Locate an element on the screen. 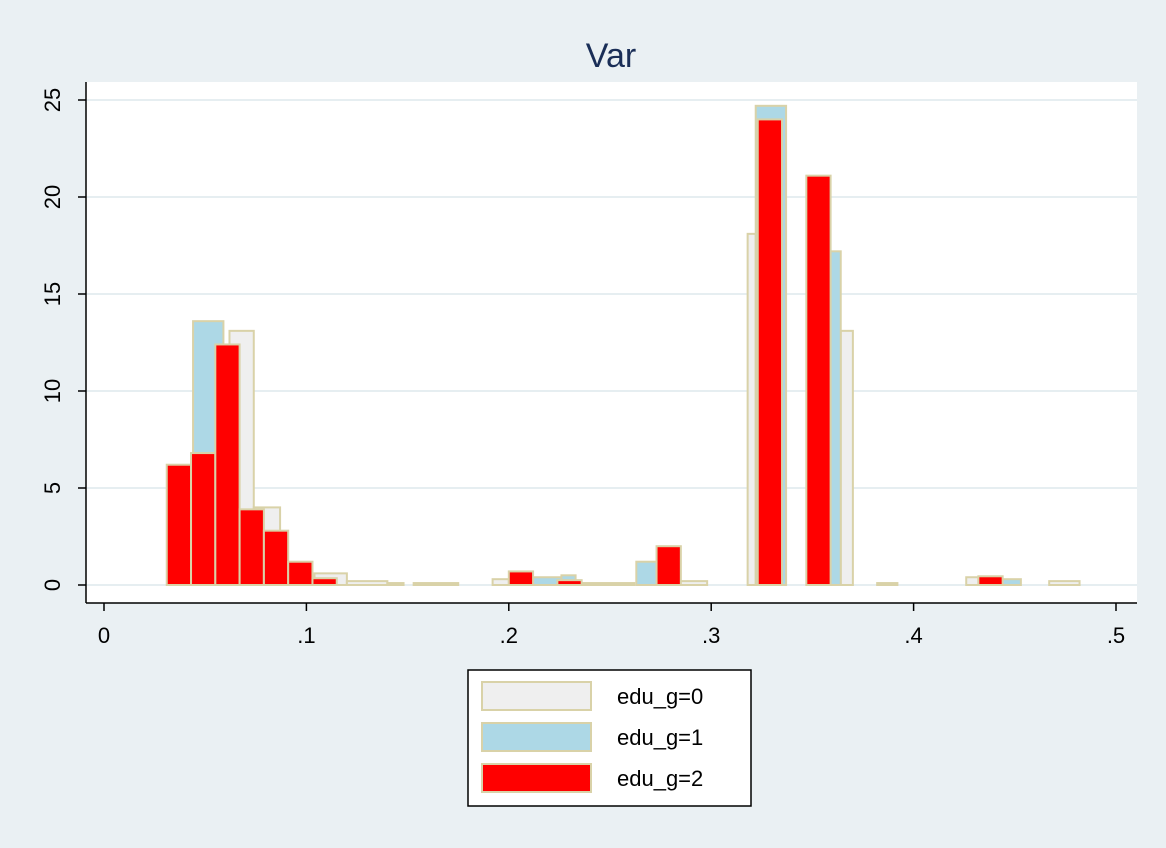  legend: edu_g=0 edu_g=1 edu_g=2 is located at coordinates (609, 738).